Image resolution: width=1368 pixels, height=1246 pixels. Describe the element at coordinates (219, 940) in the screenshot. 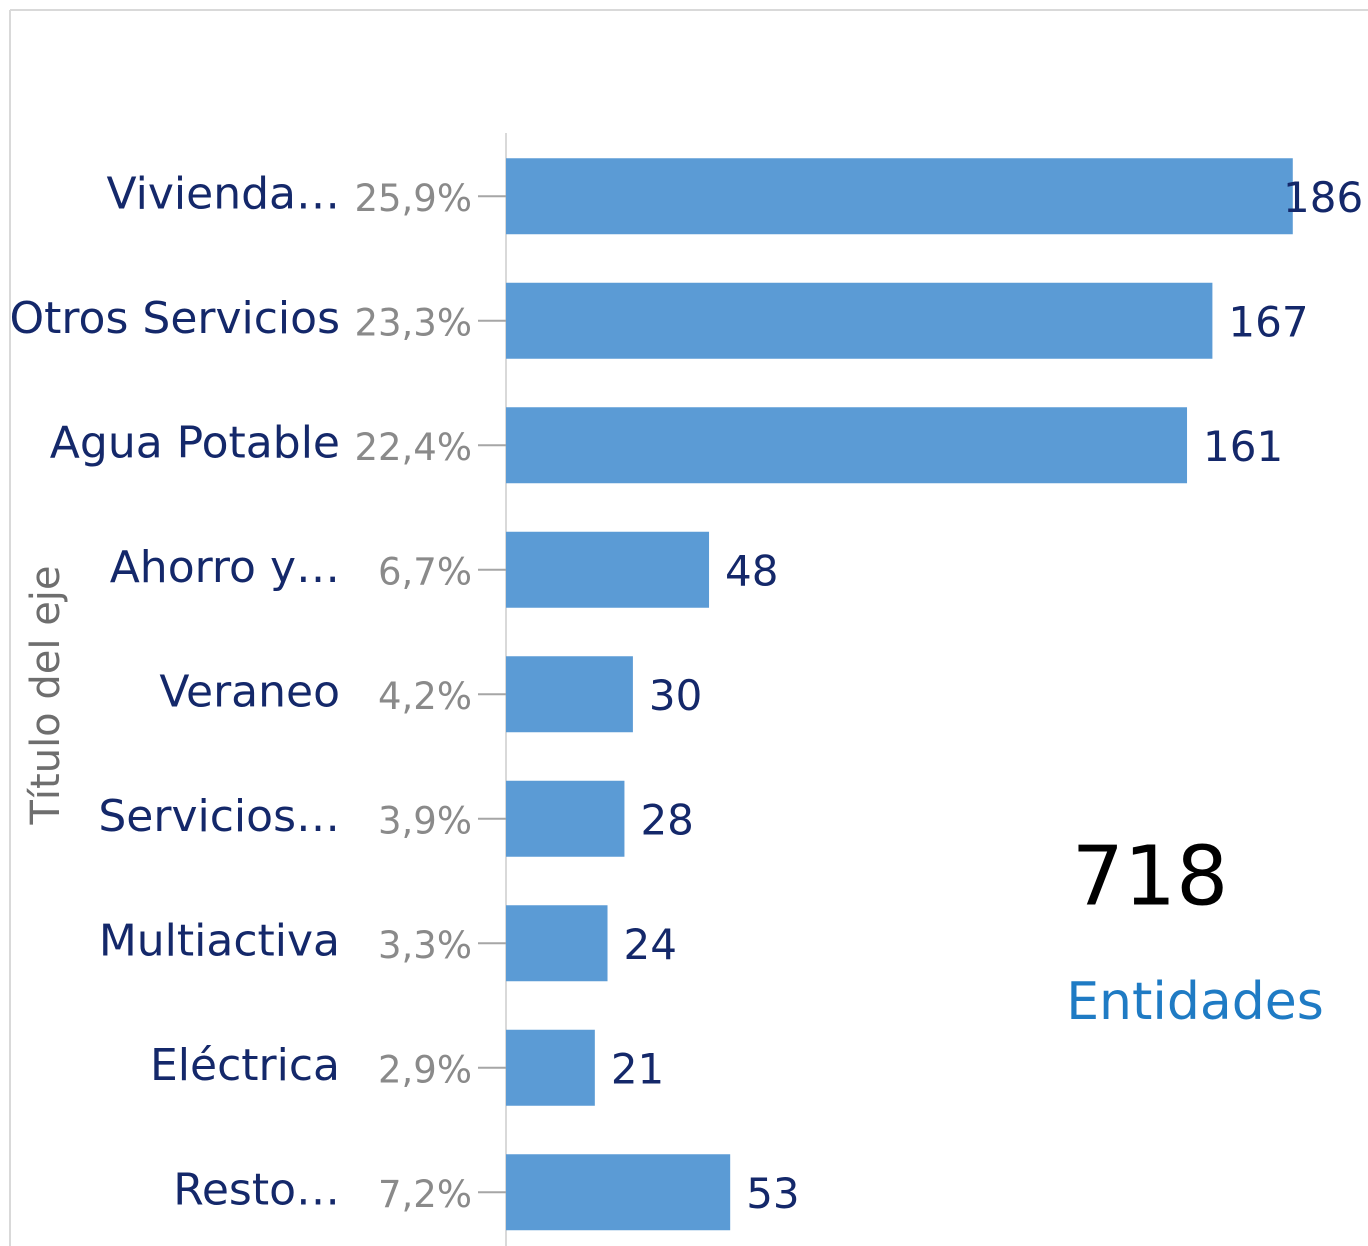

I see `category-label: Multiactiva` at that location.